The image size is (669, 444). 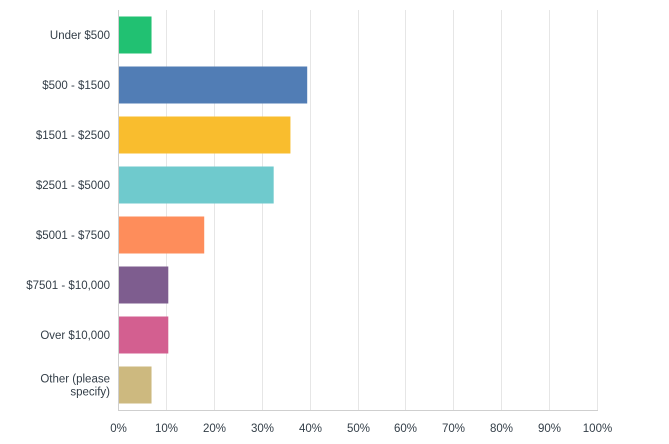 What do you see at coordinates (75, 386) in the screenshot?
I see `category-label: Other (please specify)` at bounding box center [75, 386].